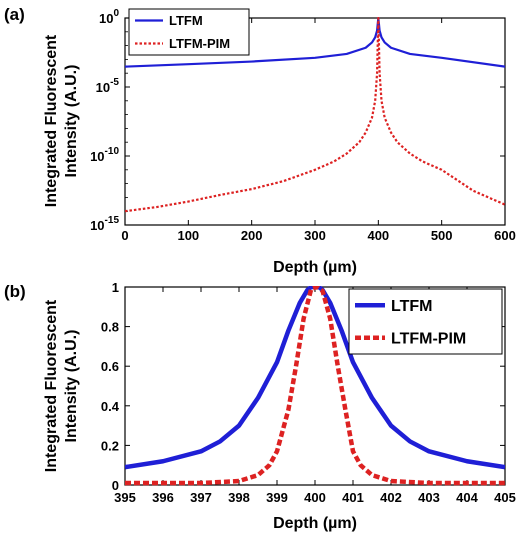 This screenshot has height=536, width=523. Describe the element at coordinates (124, 235) in the screenshot. I see `x-tick-label: 0` at that location.